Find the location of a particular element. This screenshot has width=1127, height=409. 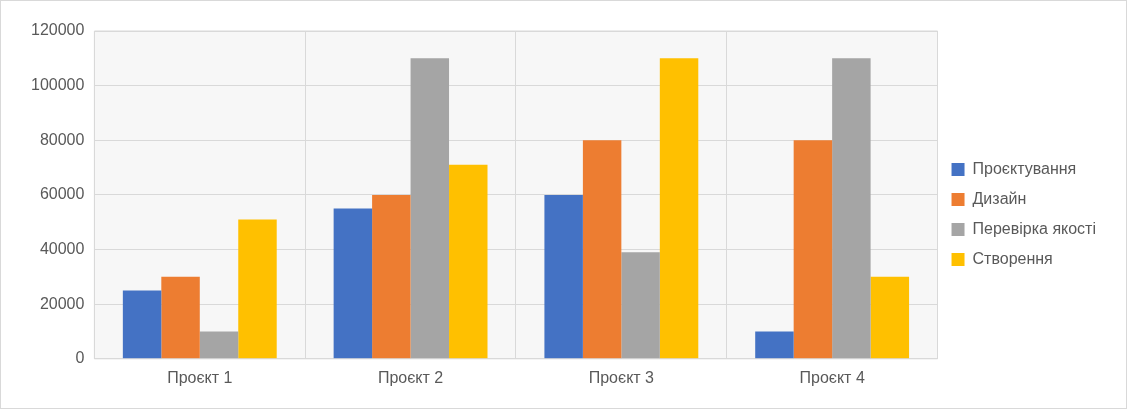

y-tick-label: 100000 is located at coordinates (58, 85).